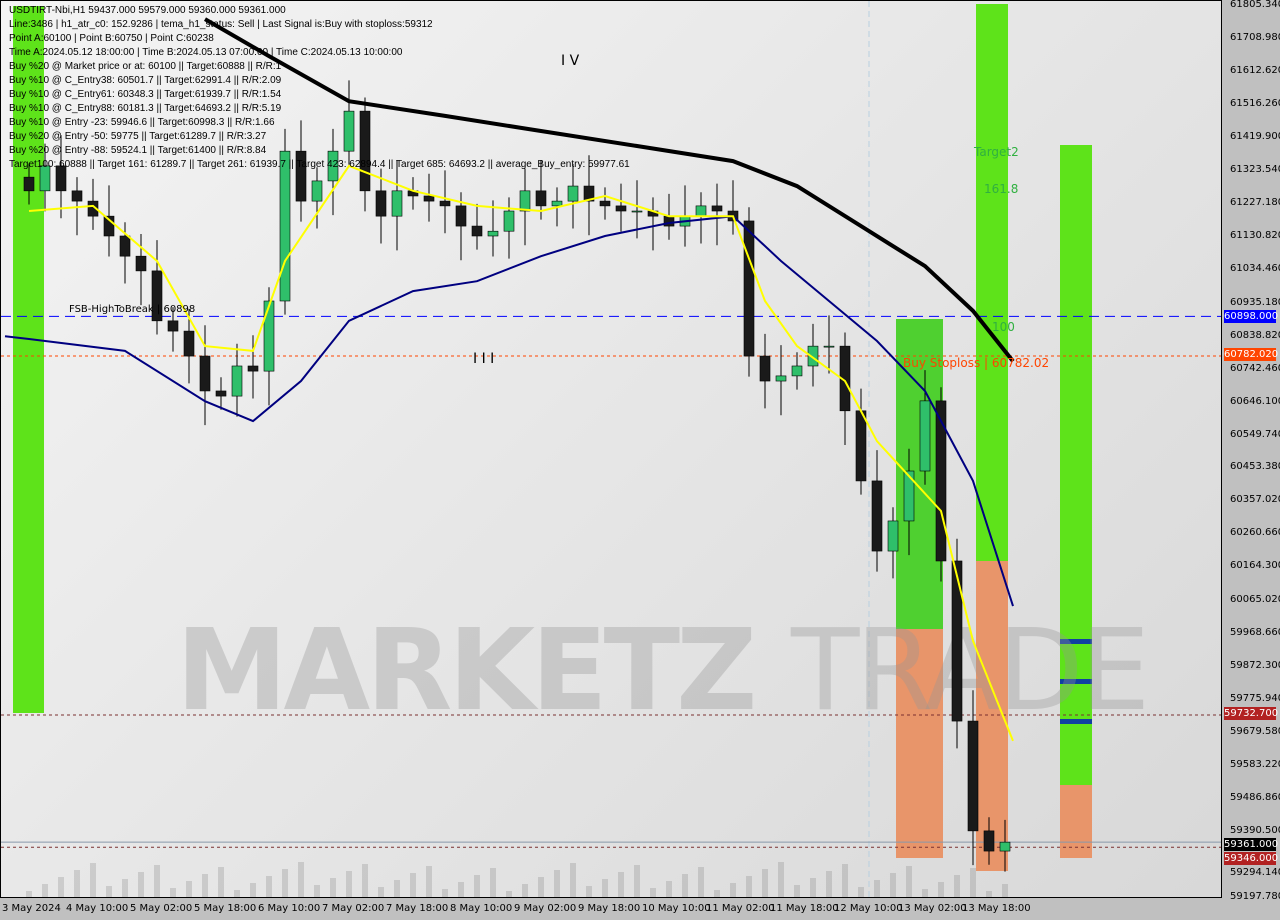 The height and width of the screenshot is (920, 1280). Describe the element at coordinates (1255, 533) in the screenshot. I see `price-tick: 60260.660` at that location.